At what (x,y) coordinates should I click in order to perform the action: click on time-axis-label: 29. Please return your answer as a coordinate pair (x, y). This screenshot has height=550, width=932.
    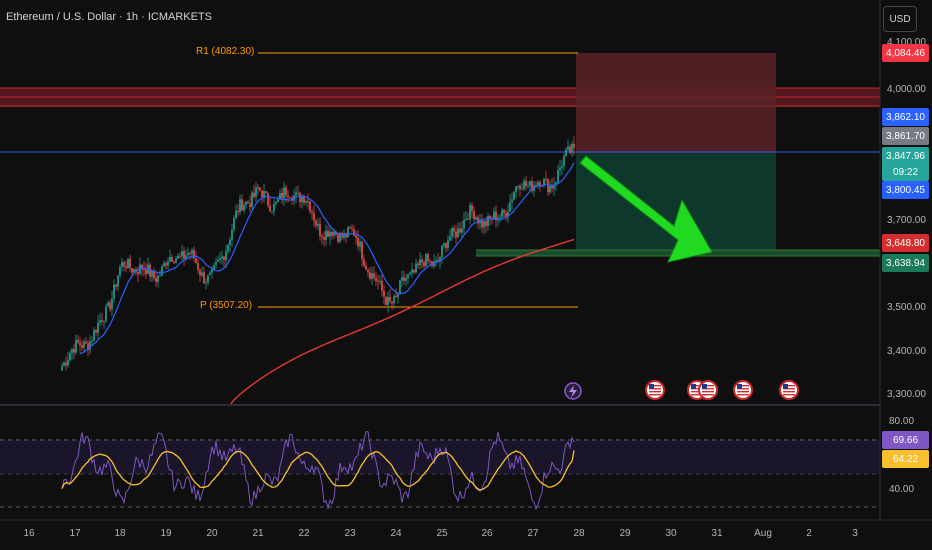
    Looking at the image, I should click on (625, 533).